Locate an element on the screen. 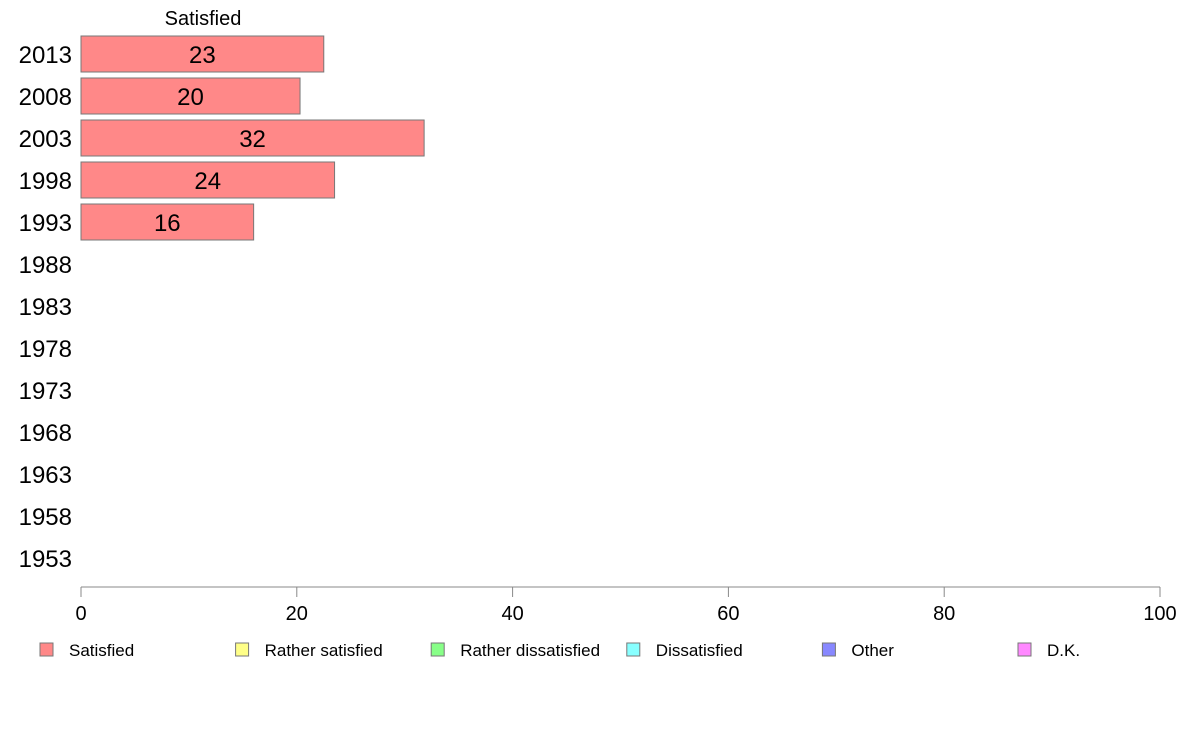 This screenshot has width=1188, height=736. year-label: 1993 is located at coordinates (45, 223).